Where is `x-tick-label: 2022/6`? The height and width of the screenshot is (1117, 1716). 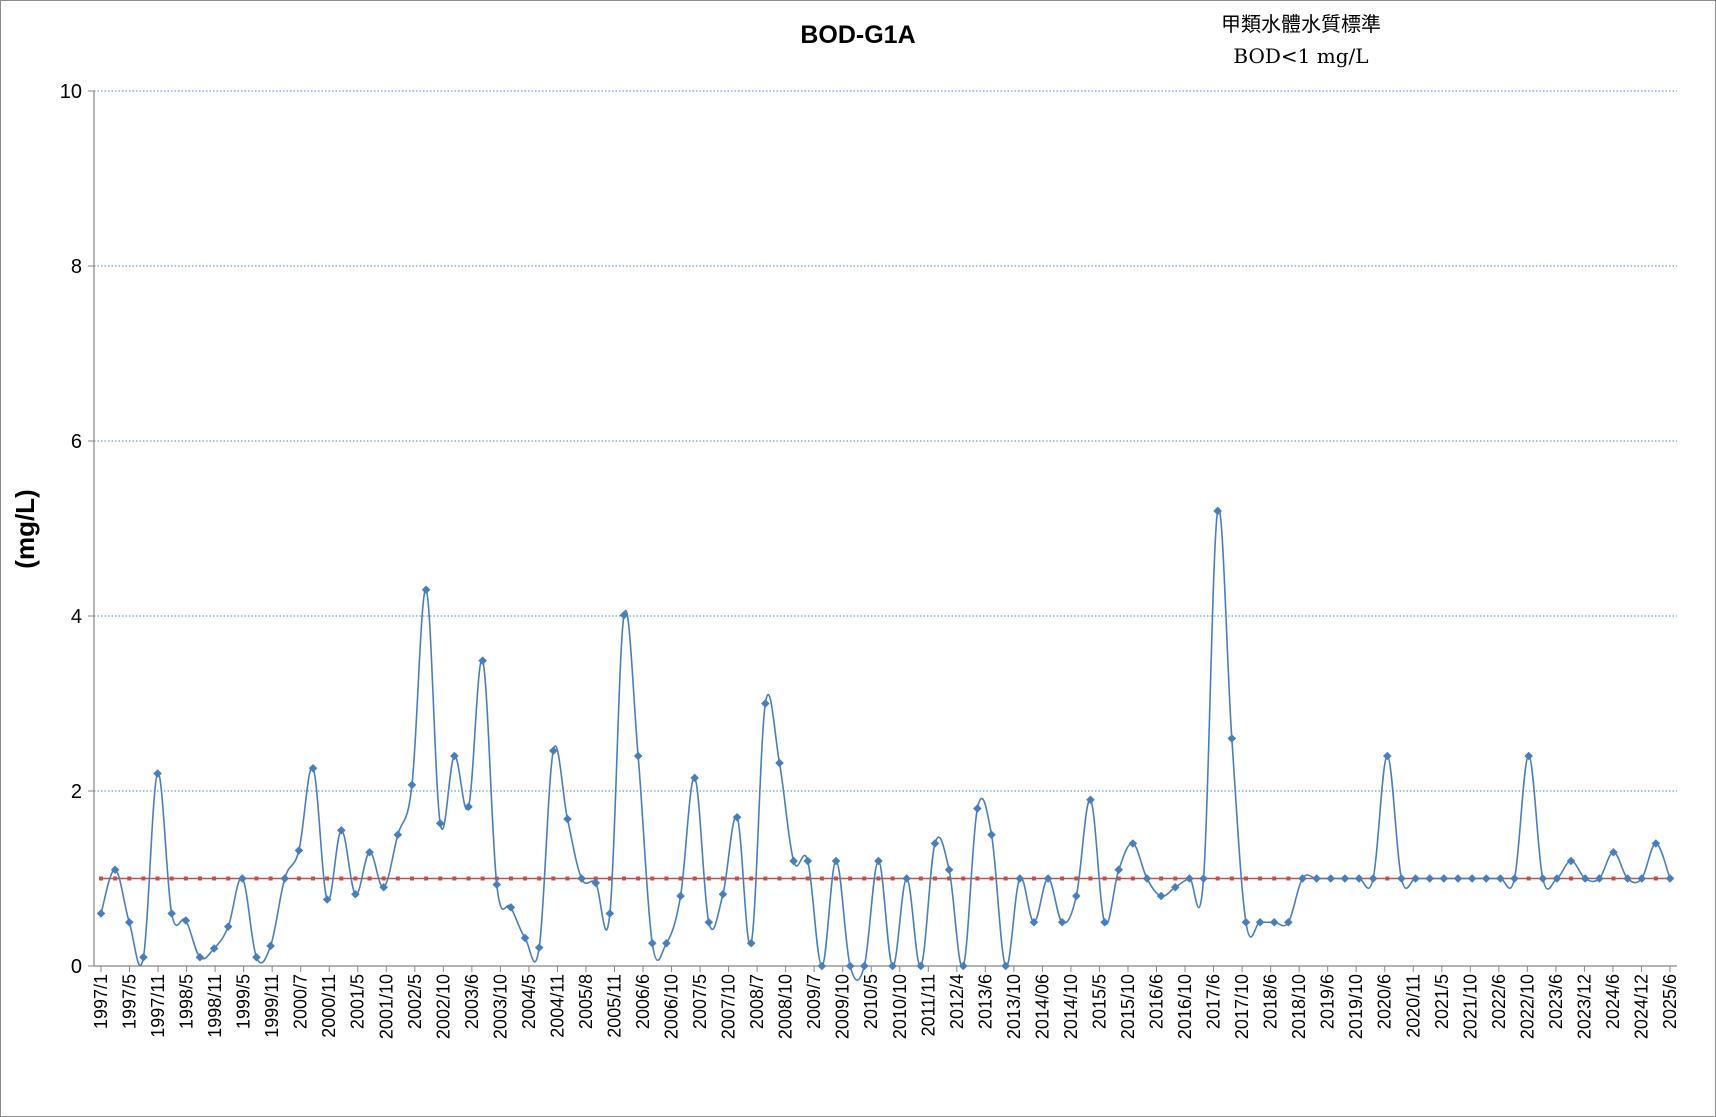
x-tick-label: 2022/6 is located at coordinates (1499, 1001).